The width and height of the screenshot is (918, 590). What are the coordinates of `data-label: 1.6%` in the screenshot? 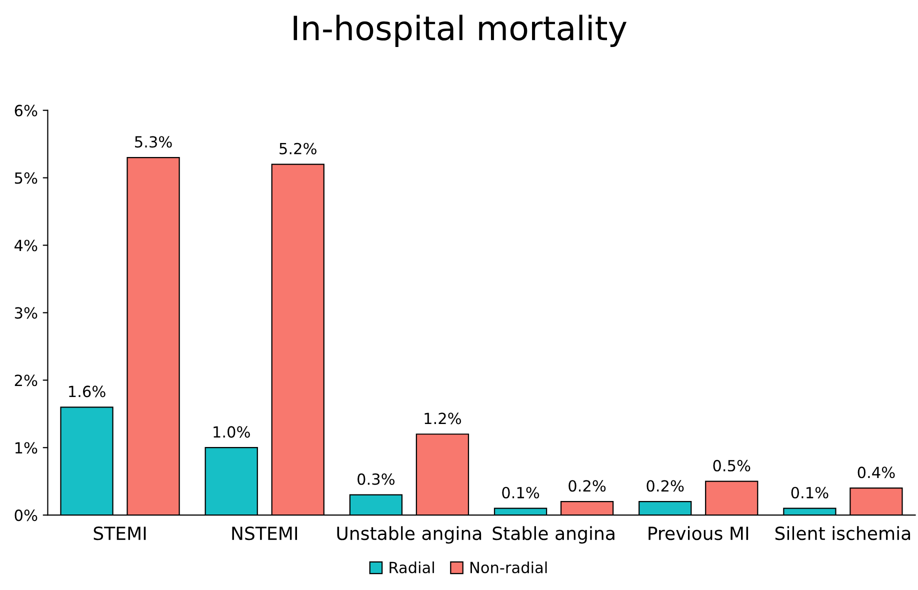 It's located at (87, 392).